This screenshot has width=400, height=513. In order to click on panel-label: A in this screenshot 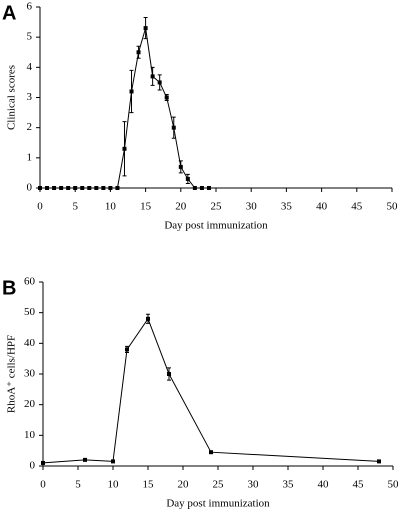, I will do `click(9, 13)`.